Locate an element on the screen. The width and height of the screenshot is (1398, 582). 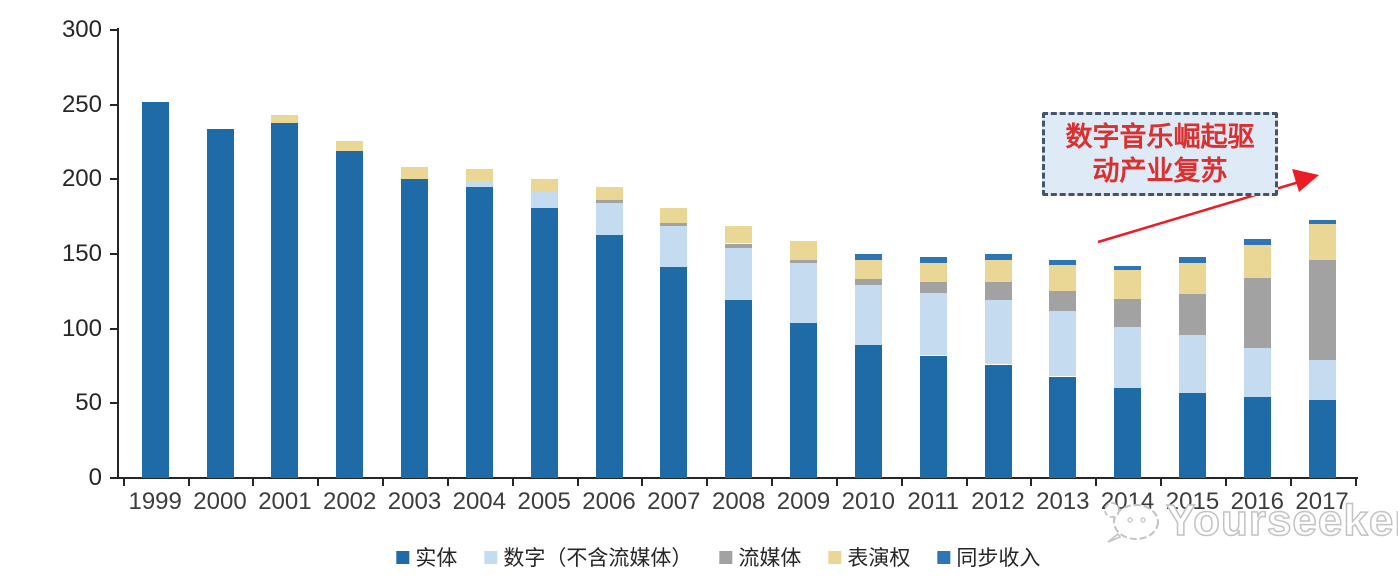
x-axis-label-1999: 1999 is located at coordinates (155, 501).